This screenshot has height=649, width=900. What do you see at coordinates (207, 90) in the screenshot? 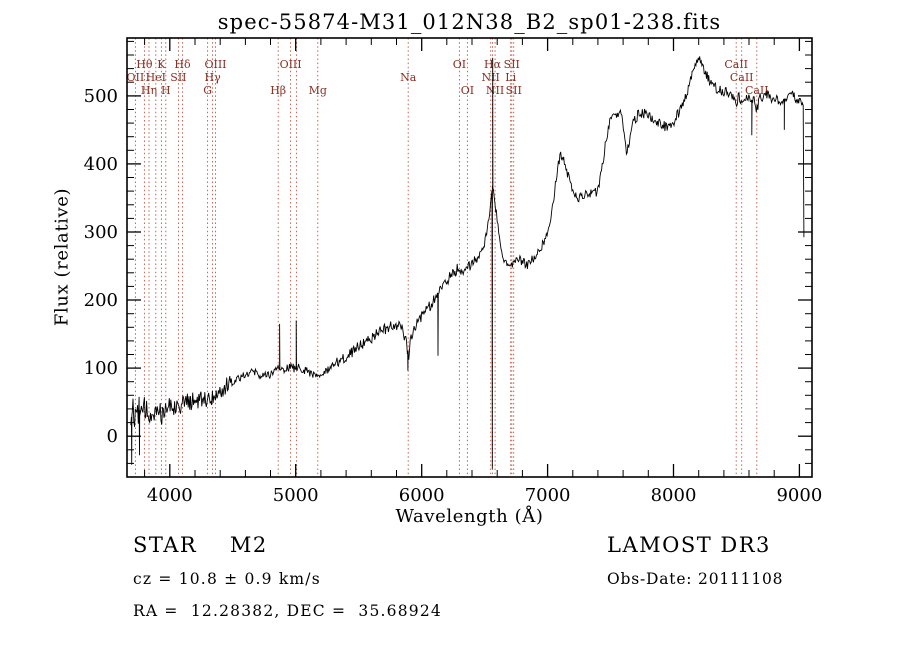
I see `spectral-line-label: G` at bounding box center [207, 90].